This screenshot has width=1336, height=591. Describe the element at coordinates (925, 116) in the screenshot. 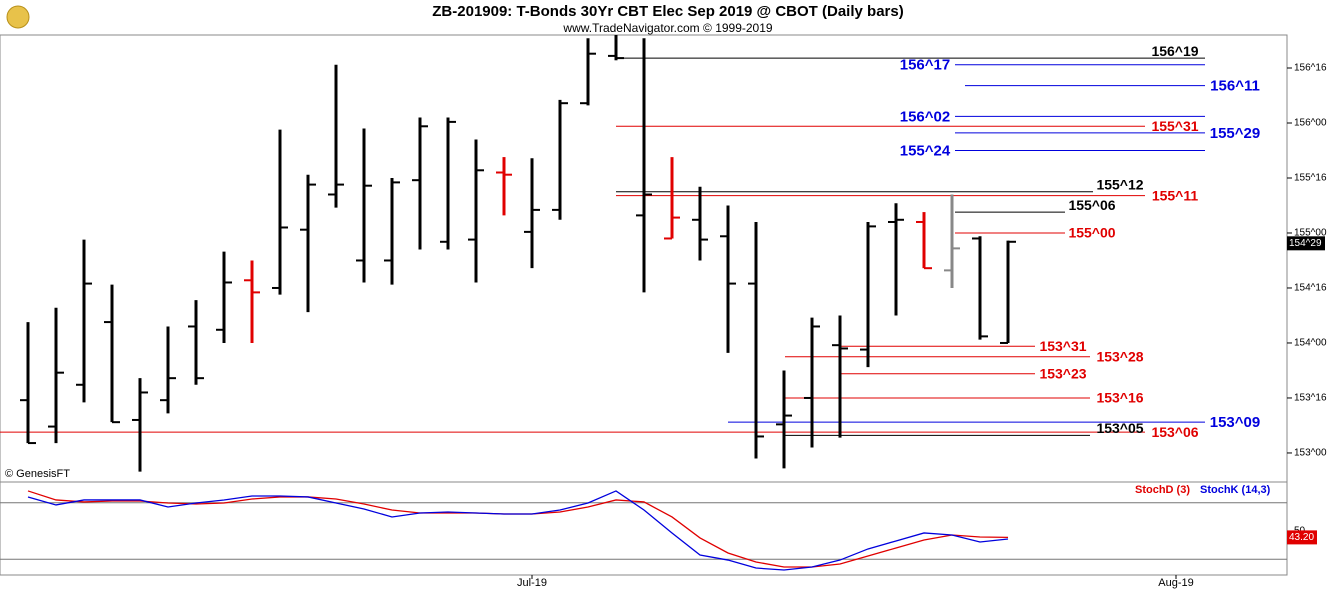

I see `level-label: 156^02` at that location.